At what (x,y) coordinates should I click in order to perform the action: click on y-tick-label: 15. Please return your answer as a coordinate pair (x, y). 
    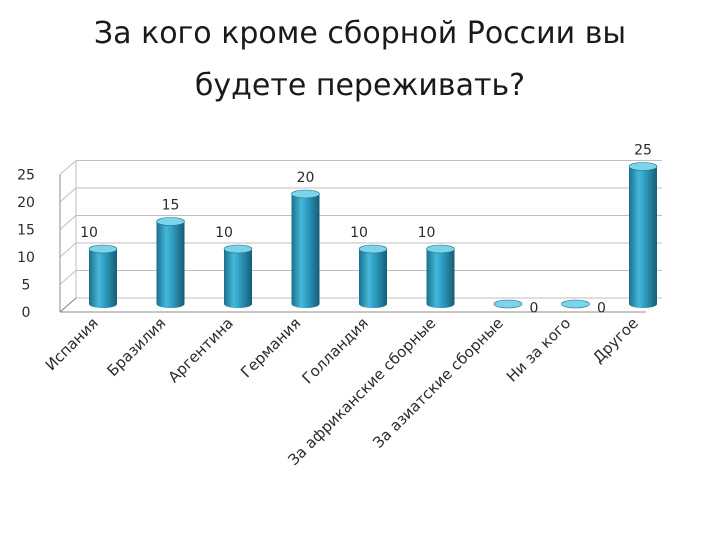
    Looking at the image, I should click on (26, 231).